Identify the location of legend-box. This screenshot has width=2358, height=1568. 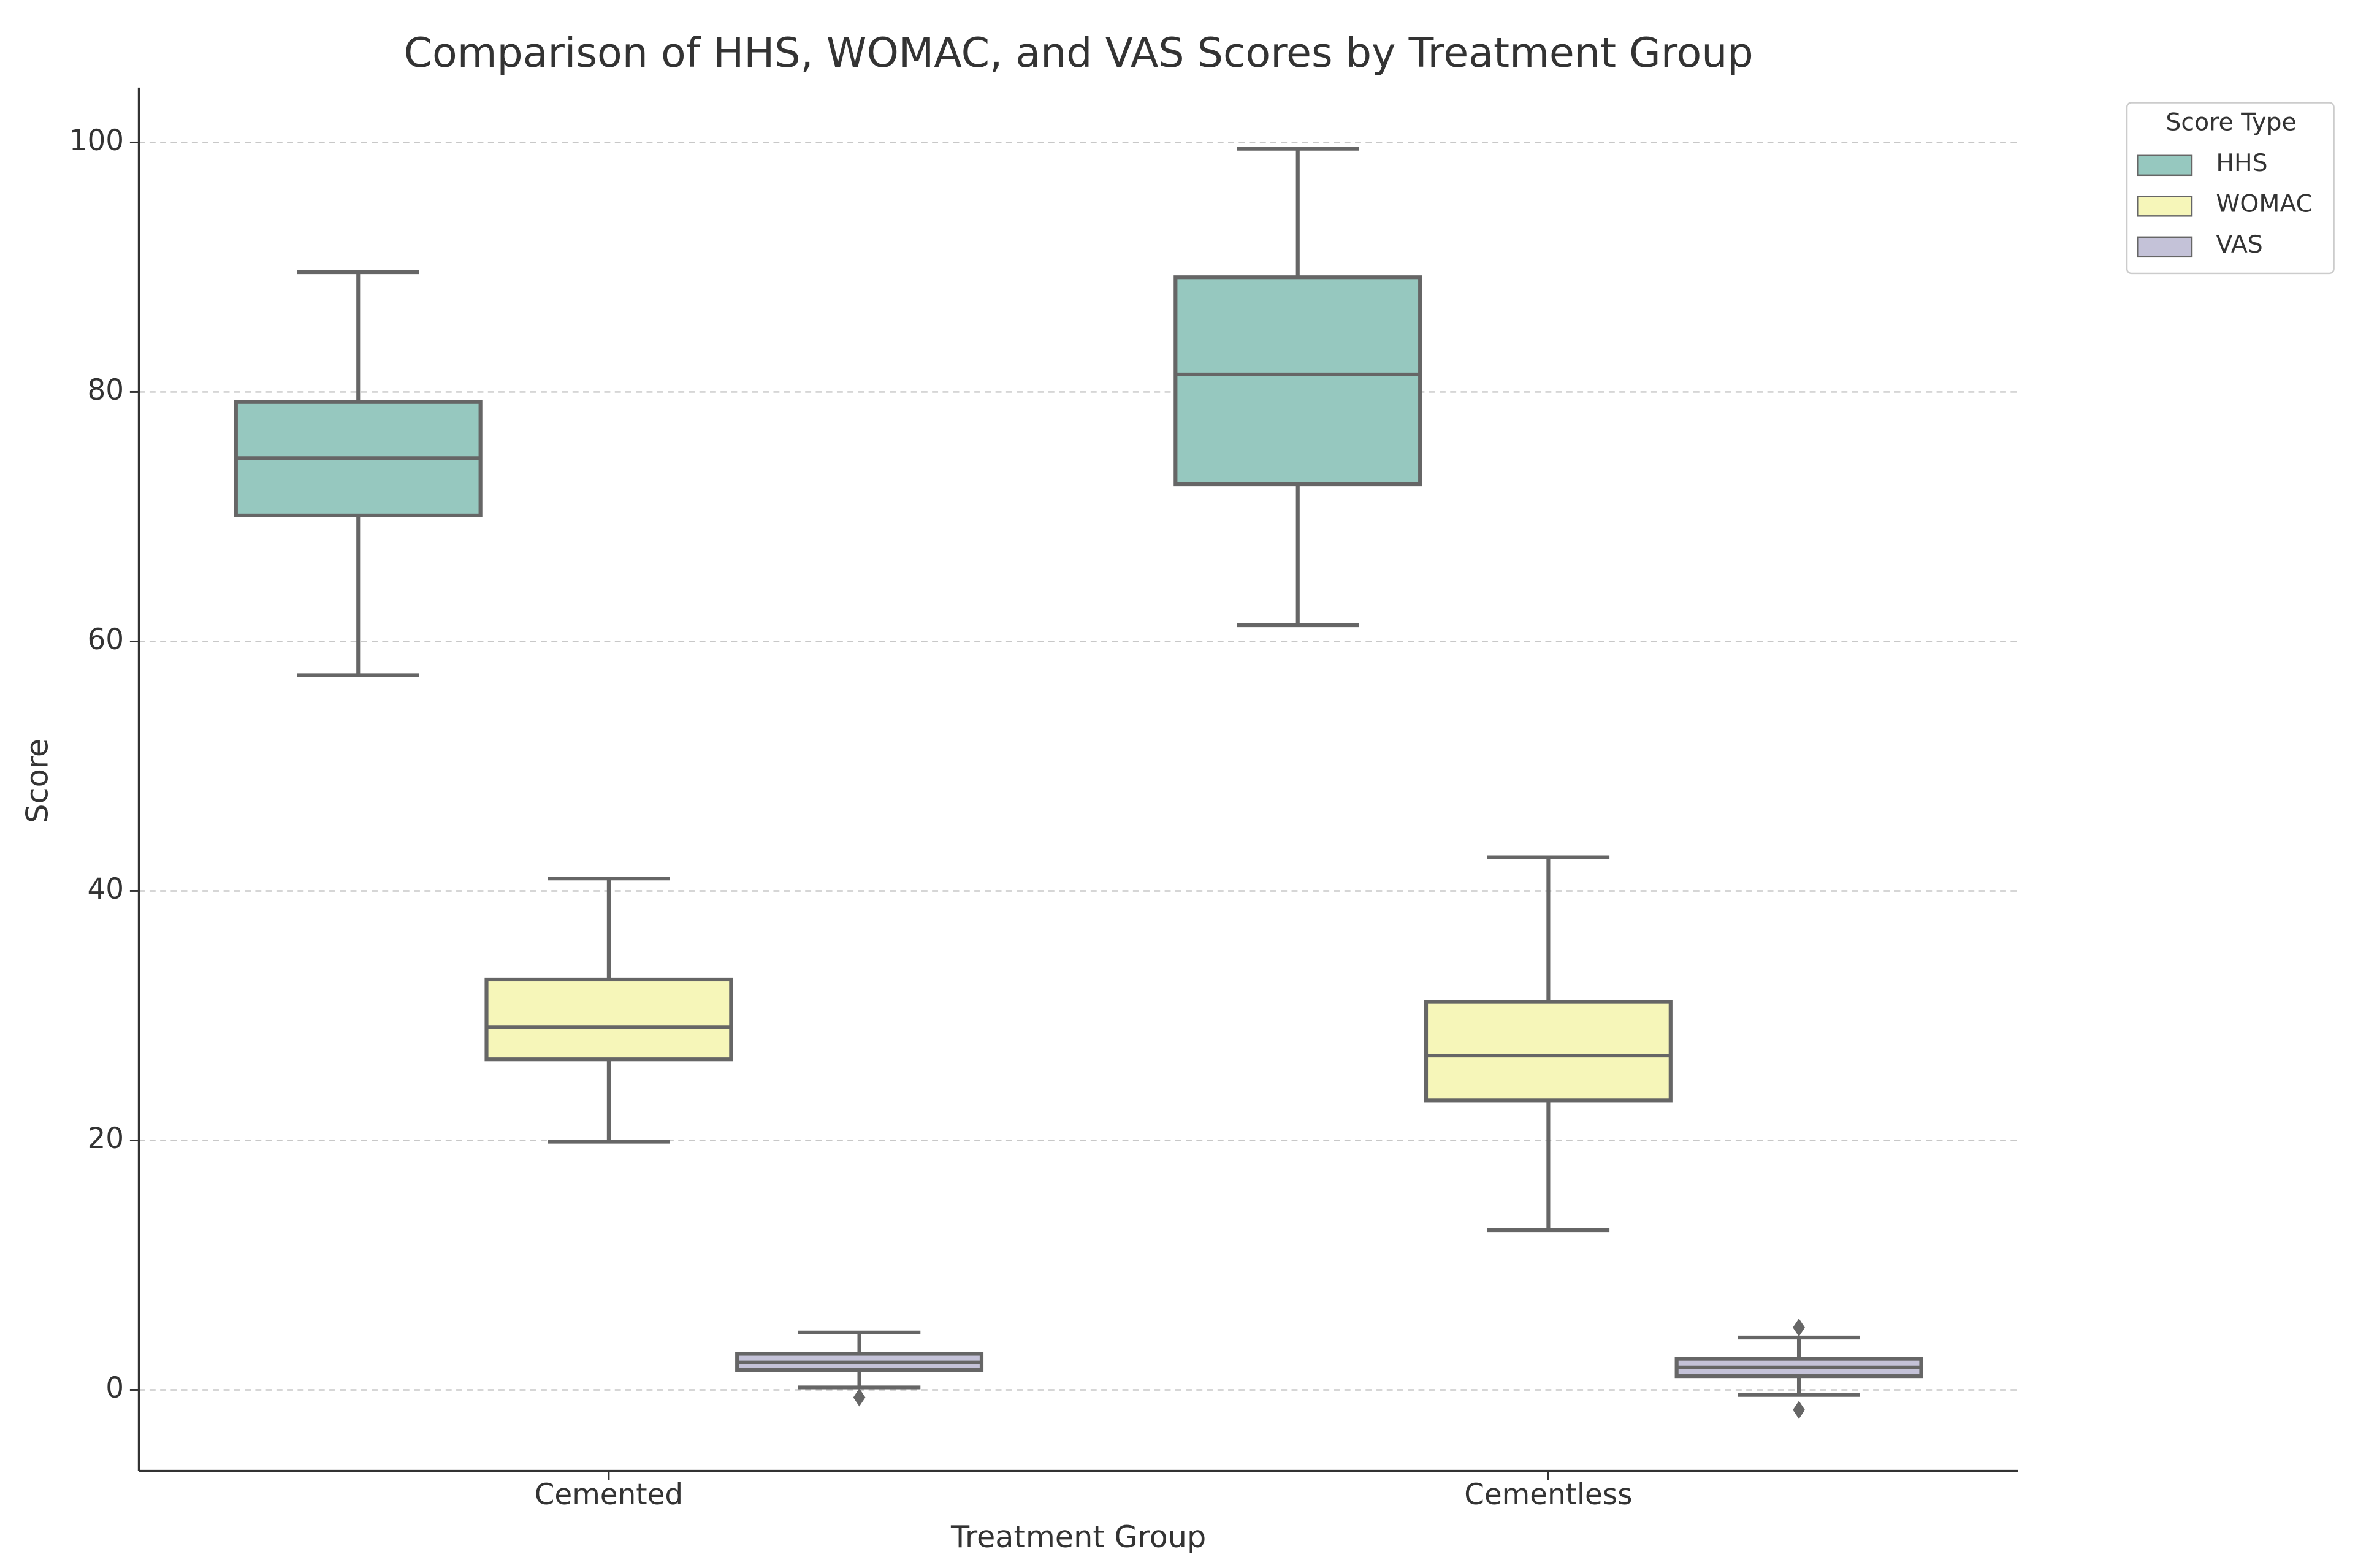
(2230, 189).